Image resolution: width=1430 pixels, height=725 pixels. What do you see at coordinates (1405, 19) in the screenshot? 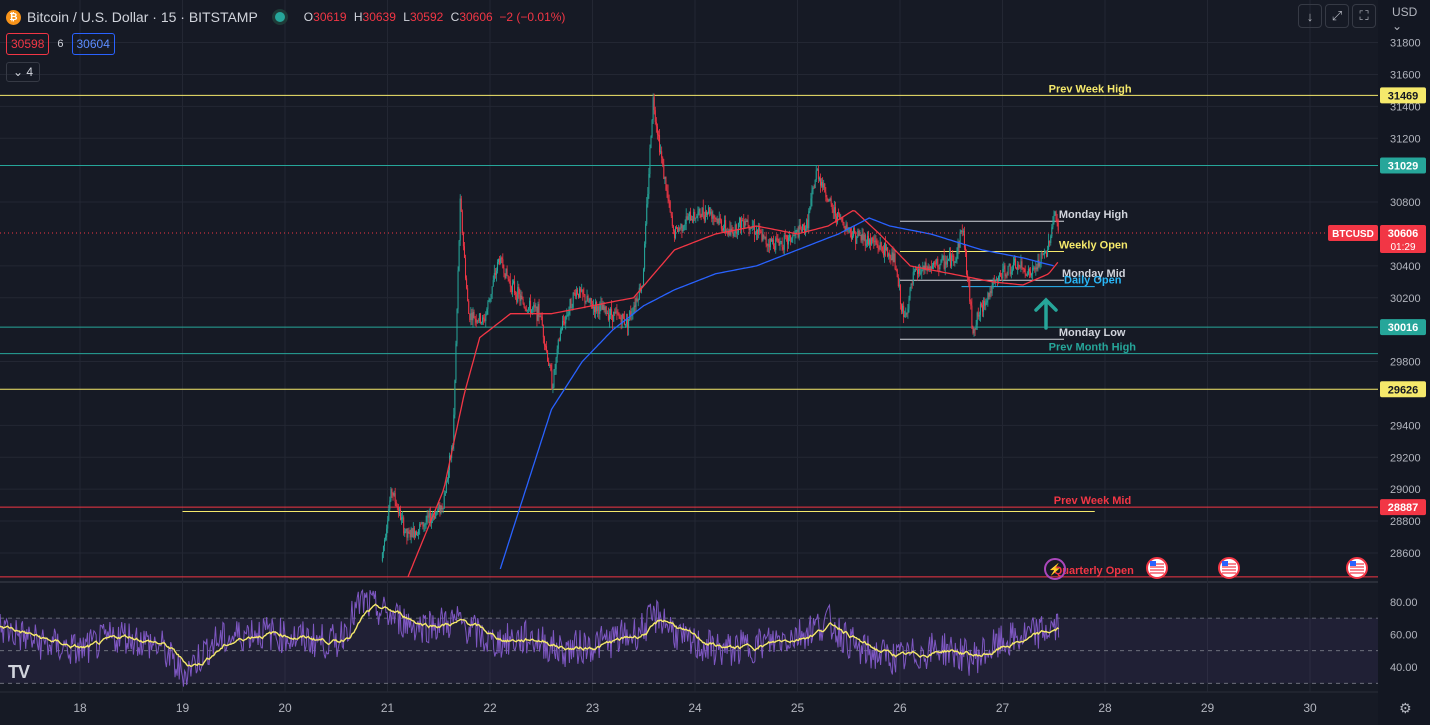
I see `currency-select: USD ⌄` at bounding box center [1405, 19].